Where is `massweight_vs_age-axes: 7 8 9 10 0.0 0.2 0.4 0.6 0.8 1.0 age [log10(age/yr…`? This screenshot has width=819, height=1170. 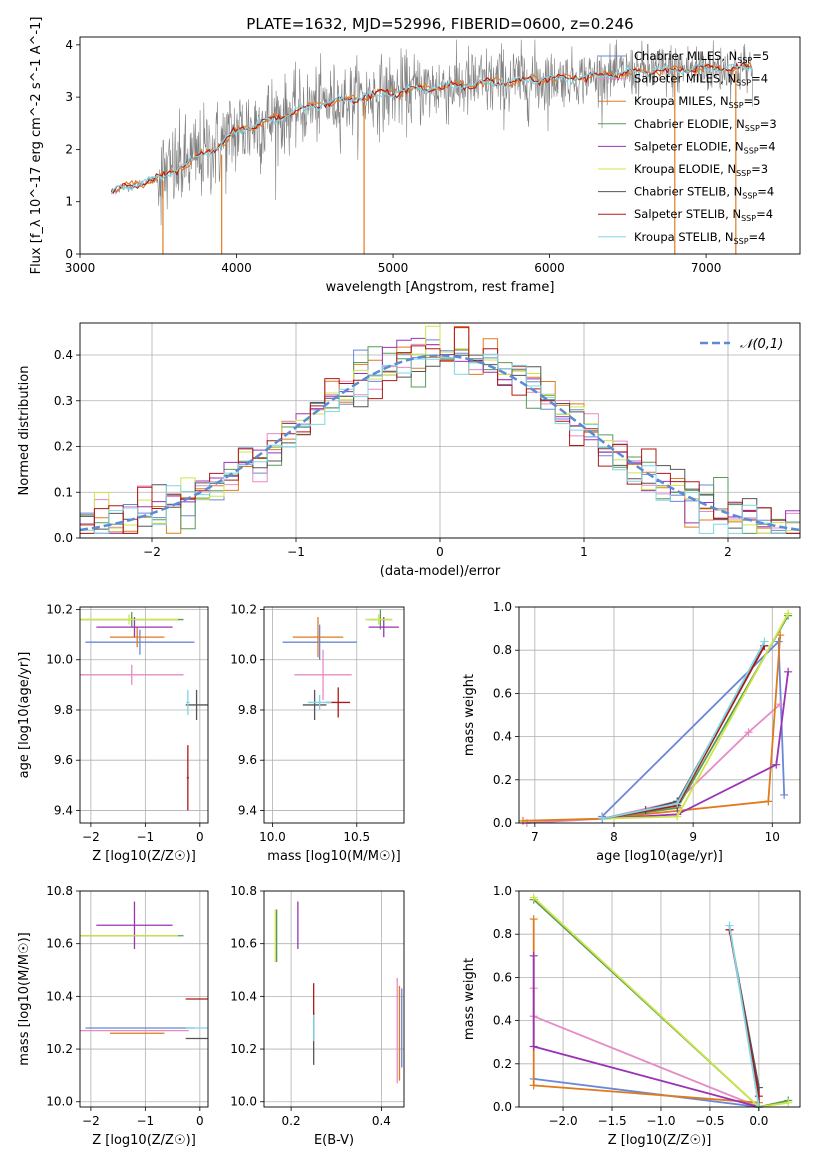 massweight_vs_age-axes: 7 8 9 10 0.0 0.2 0.4 0.6 0.8 1.0 age [log10(age/yr… is located at coordinates (631, 732).